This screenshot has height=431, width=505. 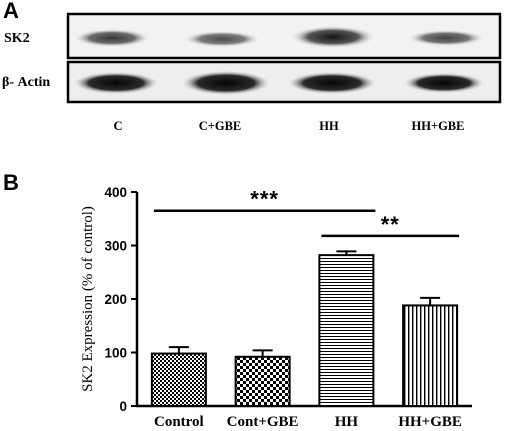 What do you see at coordinates (333, 37) in the screenshot?
I see `sk2-band-hh` at bounding box center [333, 37].